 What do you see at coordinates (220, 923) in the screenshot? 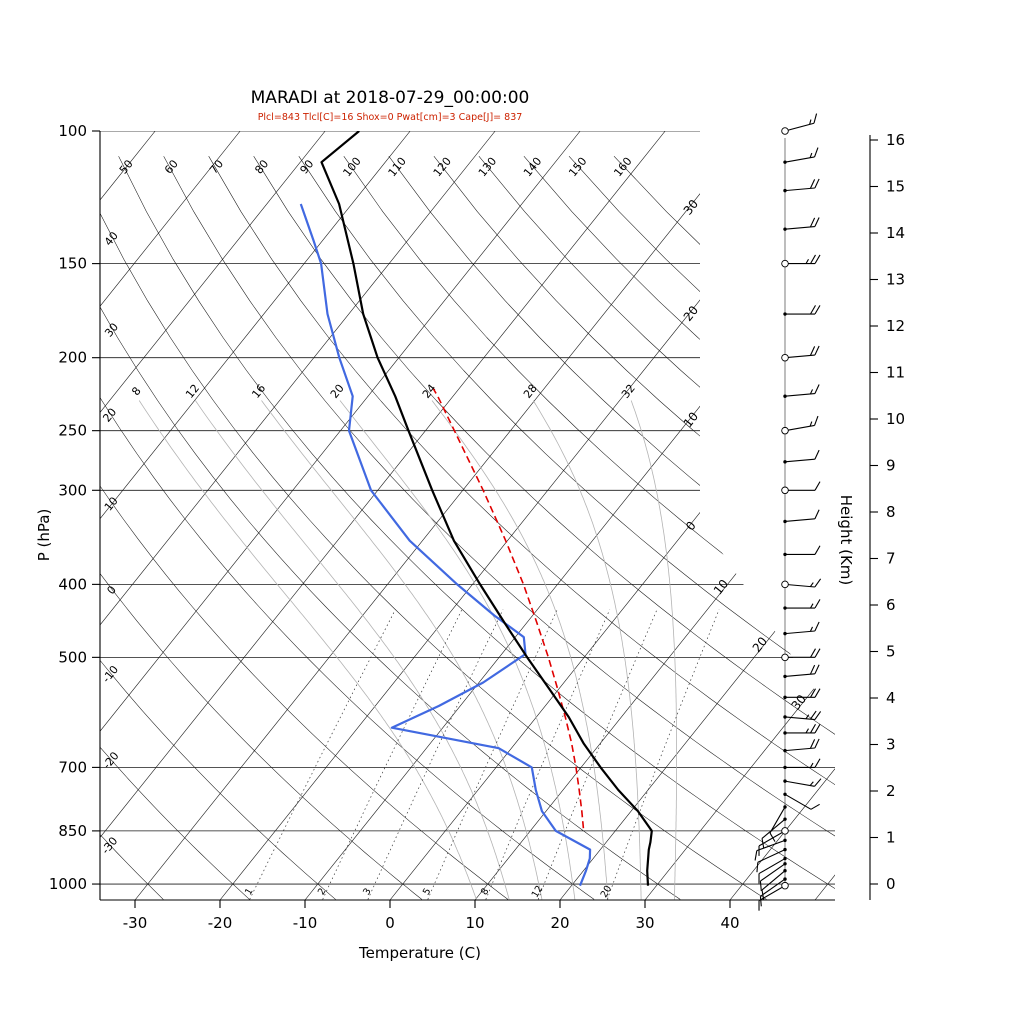
I see `temperature-tick-label: -20` at bounding box center [220, 923].